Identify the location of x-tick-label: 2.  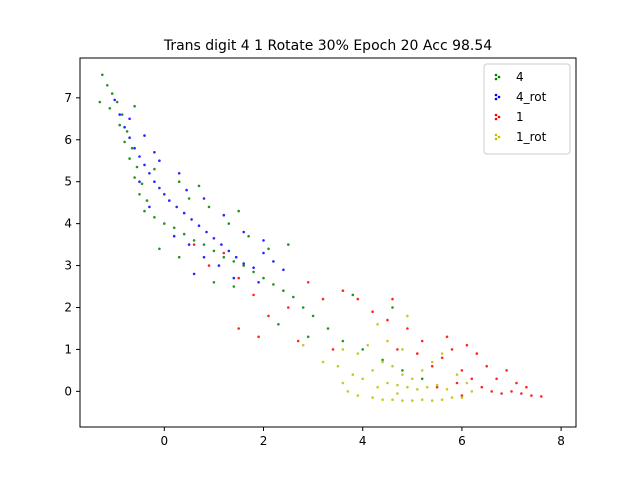
(264, 441).